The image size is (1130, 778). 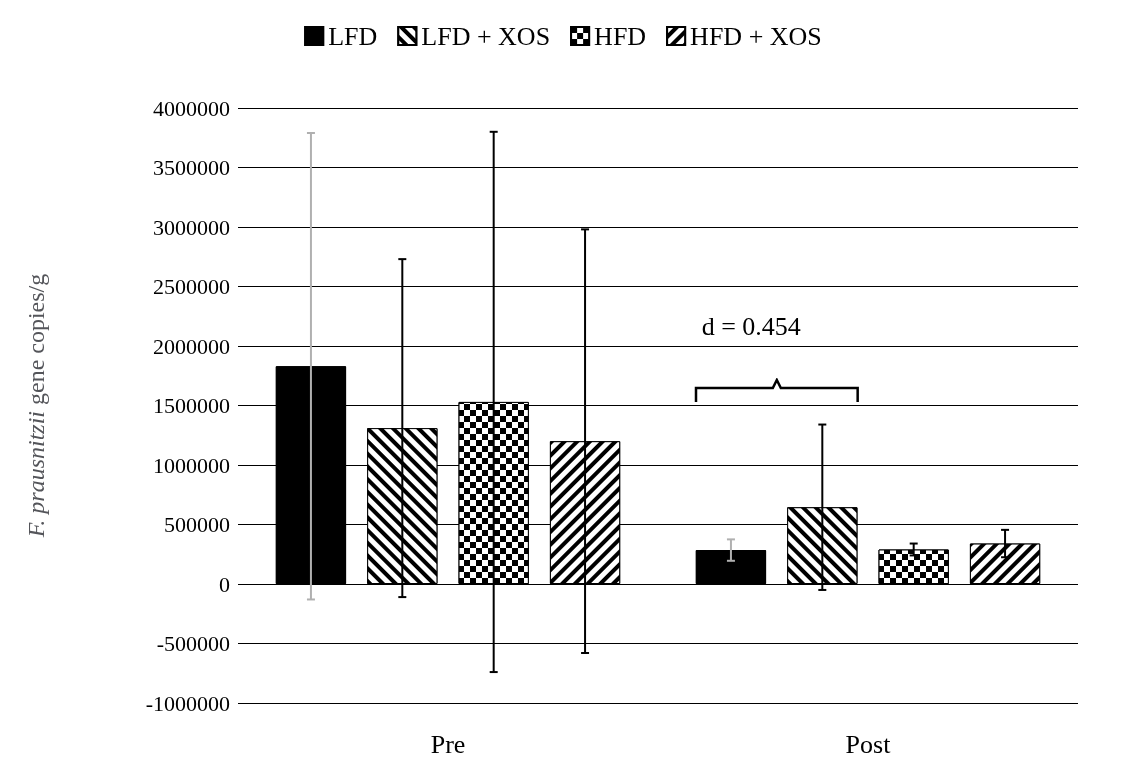 What do you see at coordinates (191, 108) in the screenshot?
I see `y-tick-label: 4000000` at bounding box center [191, 108].